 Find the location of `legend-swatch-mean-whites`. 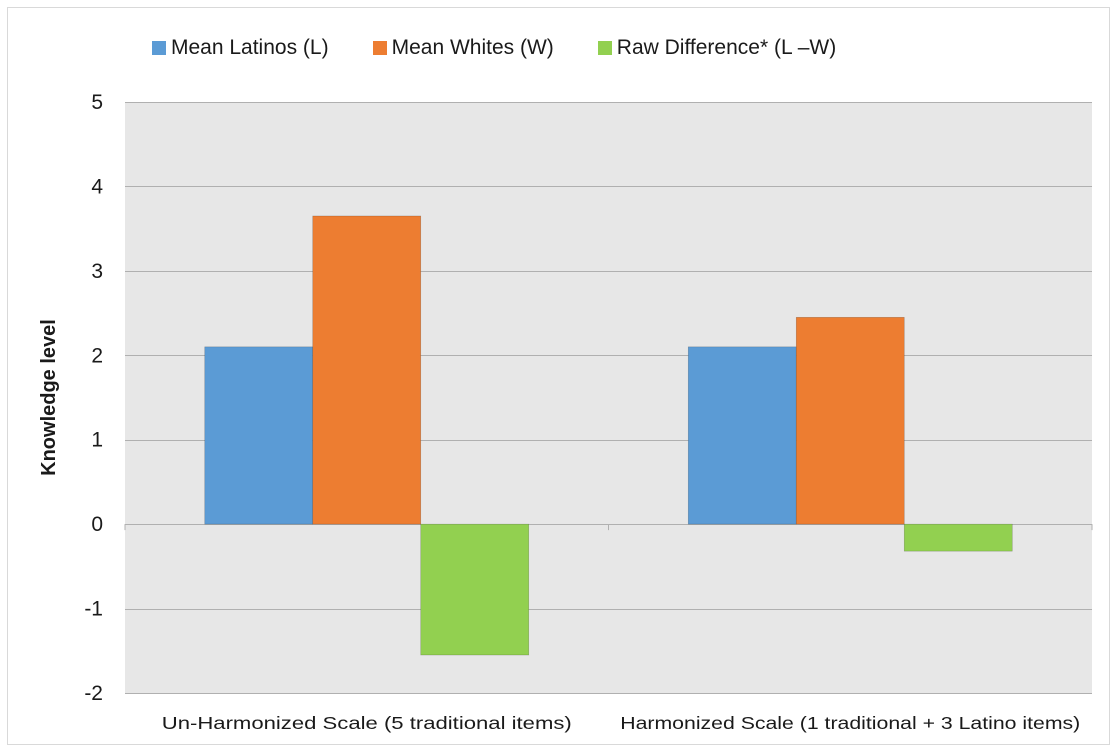

legend-swatch-mean-whites is located at coordinates (379, 48).